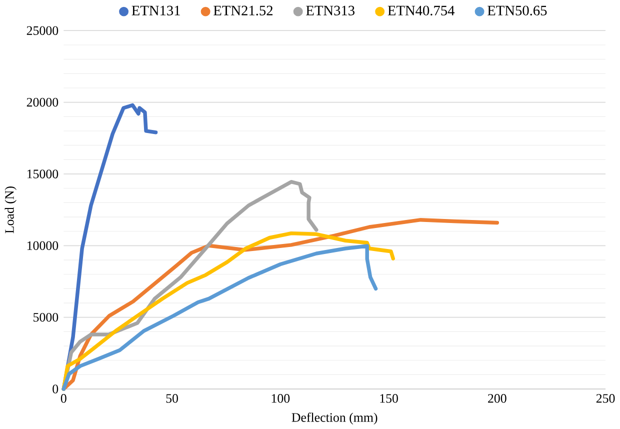  What do you see at coordinates (243, 11) in the screenshot?
I see `legend-label: ETN21.52` at bounding box center [243, 11].